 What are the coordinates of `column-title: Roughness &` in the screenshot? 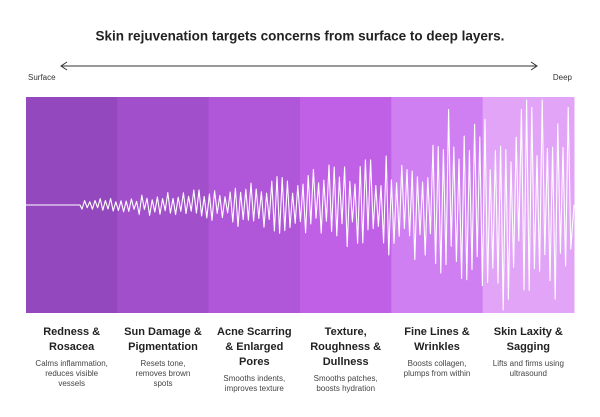 It's located at (345, 347).